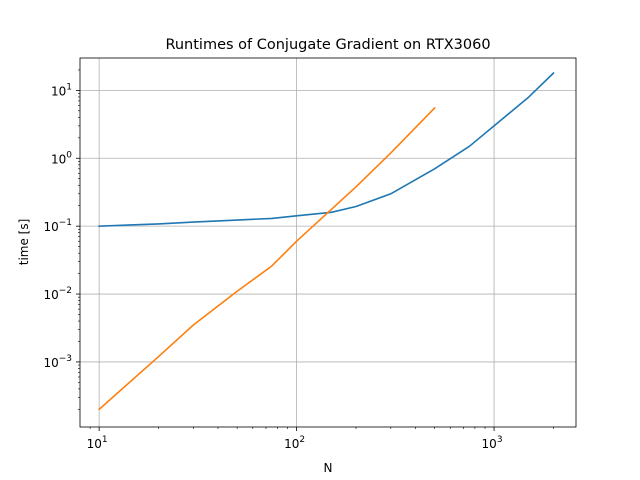 The height and width of the screenshot is (480, 640). Describe the element at coordinates (105, 440) in the screenshot. I see `x-tick-label-exponent: 1` at that location.